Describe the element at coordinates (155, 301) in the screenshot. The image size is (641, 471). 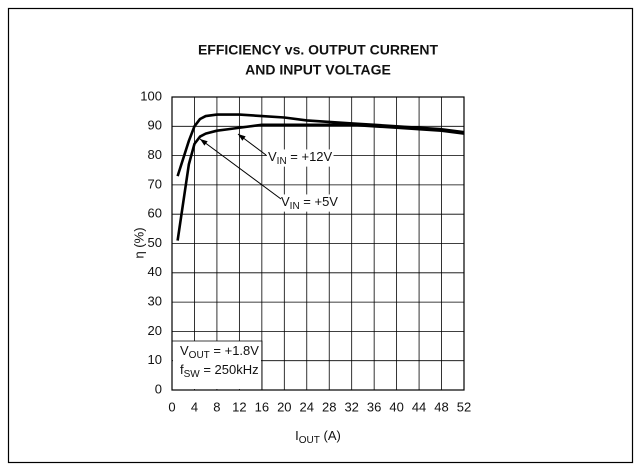
I see `y-tick-label: 30` at that location.